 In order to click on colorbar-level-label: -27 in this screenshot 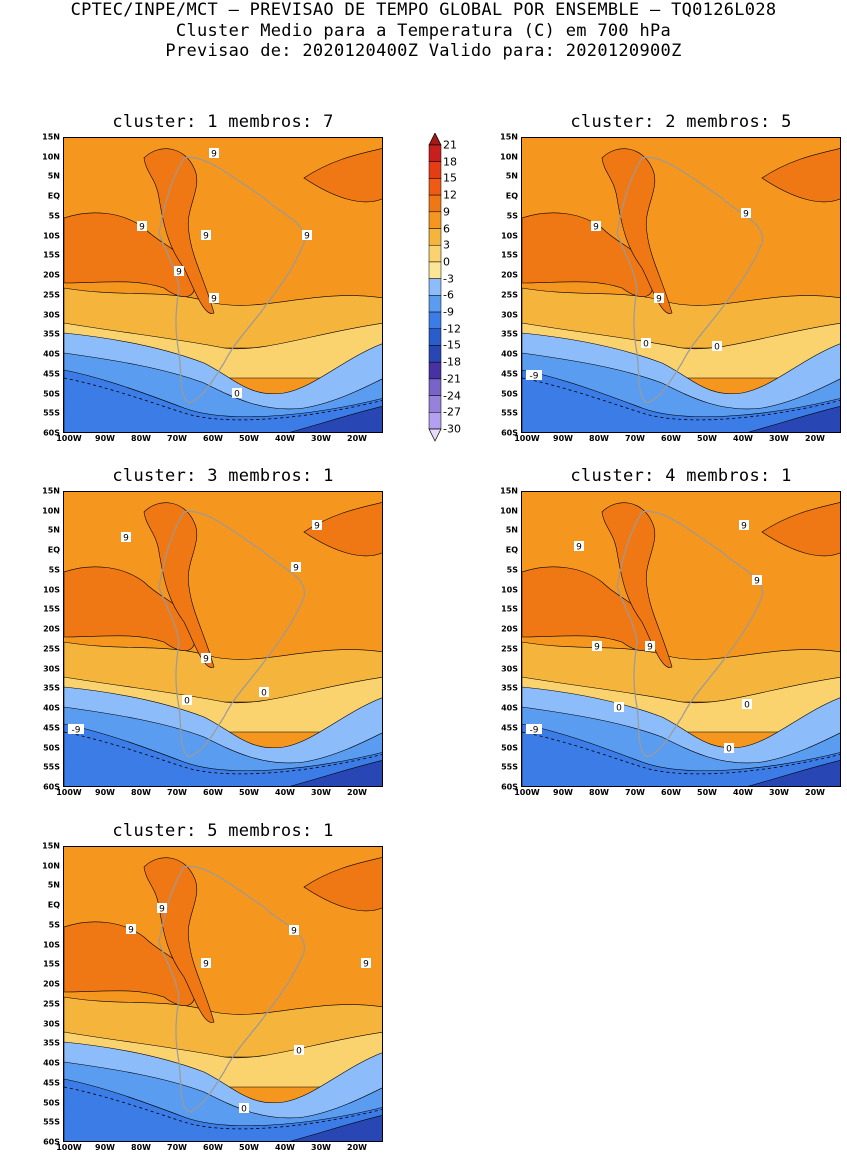, I will do `click(452, 412)`.